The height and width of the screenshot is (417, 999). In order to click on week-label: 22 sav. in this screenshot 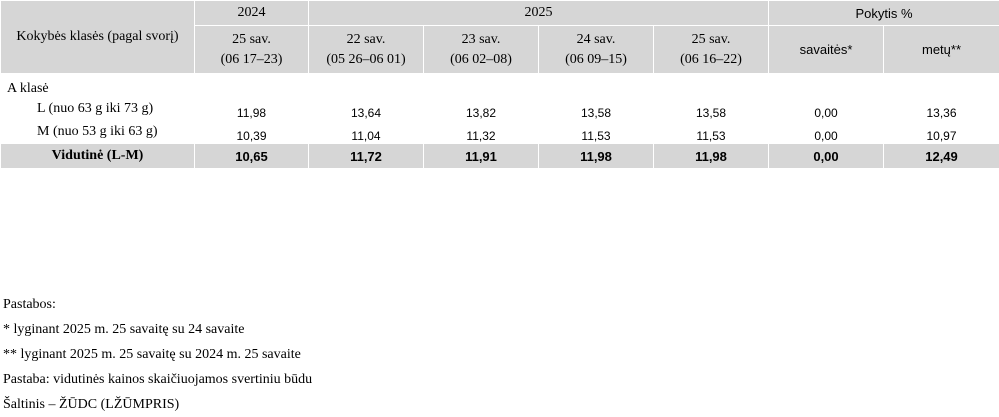, I will do `click(366, 39)`.